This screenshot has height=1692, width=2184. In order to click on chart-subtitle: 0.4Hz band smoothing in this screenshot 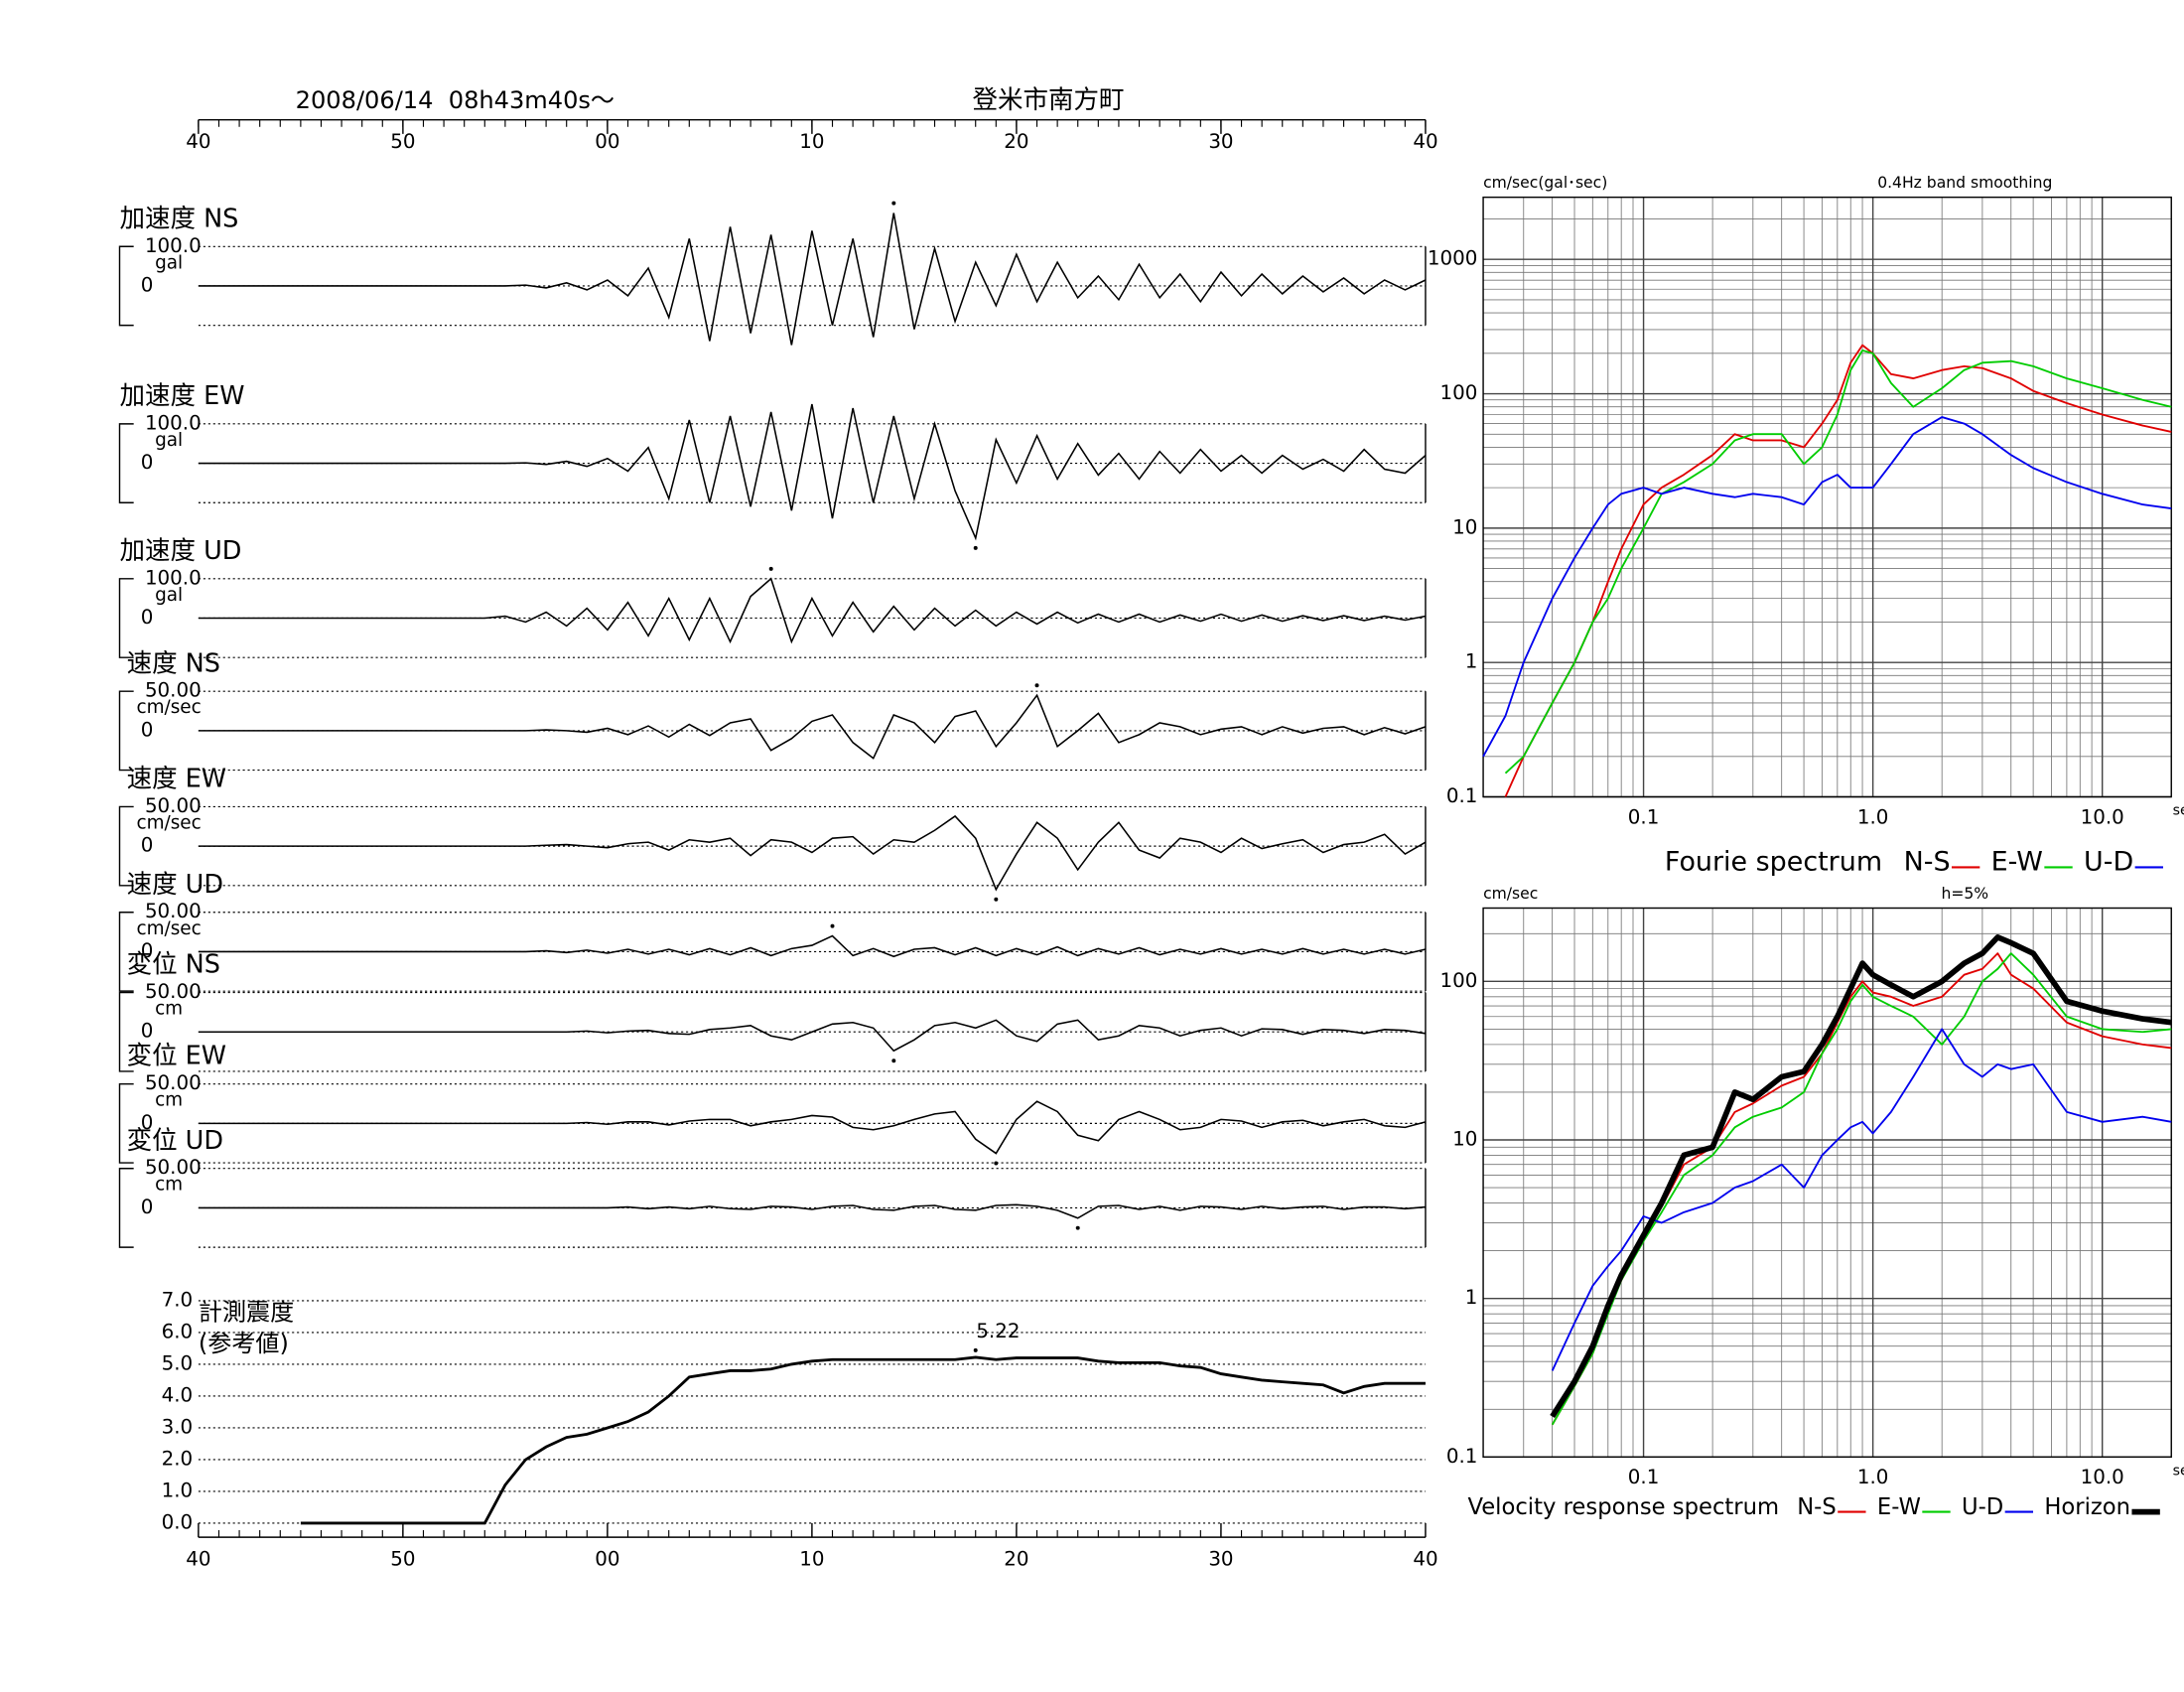, I will do `click(1964, 183)`.